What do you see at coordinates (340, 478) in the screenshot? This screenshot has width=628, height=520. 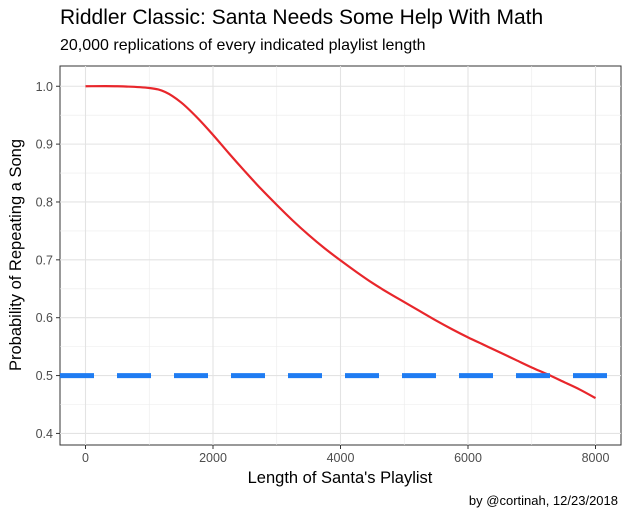 I see `x-axis-title: Length of Santa's Playlist` at bounding box center [340, 478].